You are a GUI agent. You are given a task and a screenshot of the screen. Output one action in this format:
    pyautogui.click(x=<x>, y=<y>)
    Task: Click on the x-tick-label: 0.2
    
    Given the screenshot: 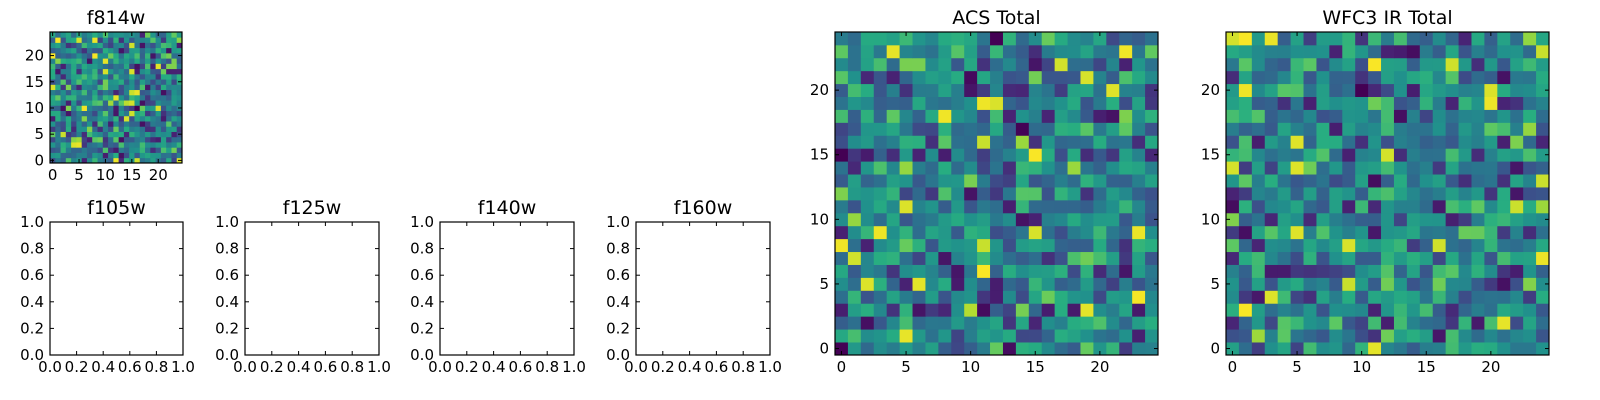 What is the action you would take?
    pyautogui.click(x=272, y=367)
    